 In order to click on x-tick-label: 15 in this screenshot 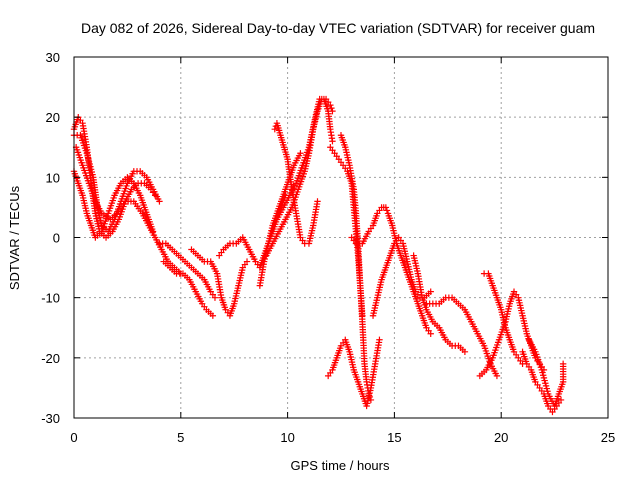, I will do `click(394, 437)`.